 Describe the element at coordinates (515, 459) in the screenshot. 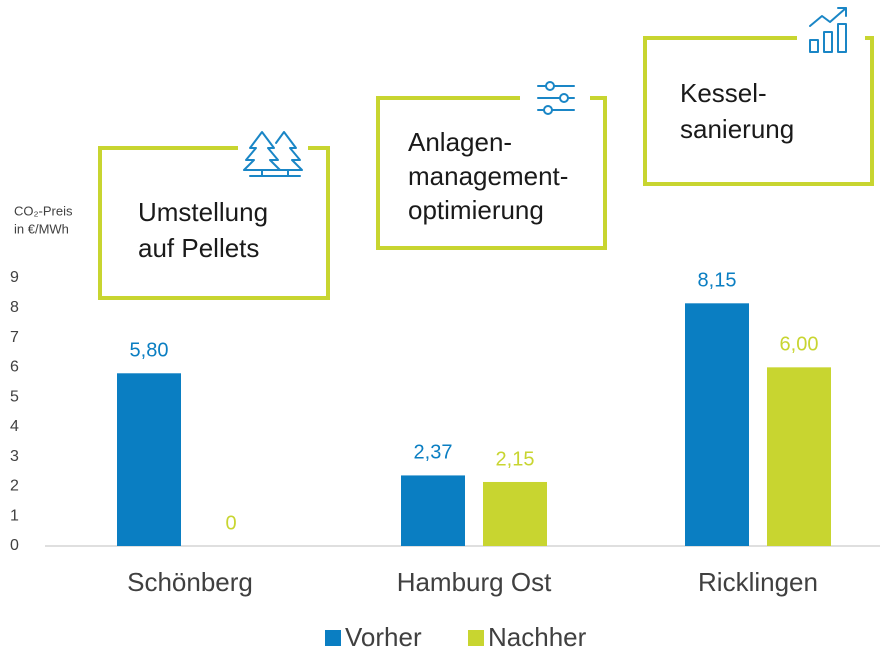

I see `data-label: 2,15` at that location.